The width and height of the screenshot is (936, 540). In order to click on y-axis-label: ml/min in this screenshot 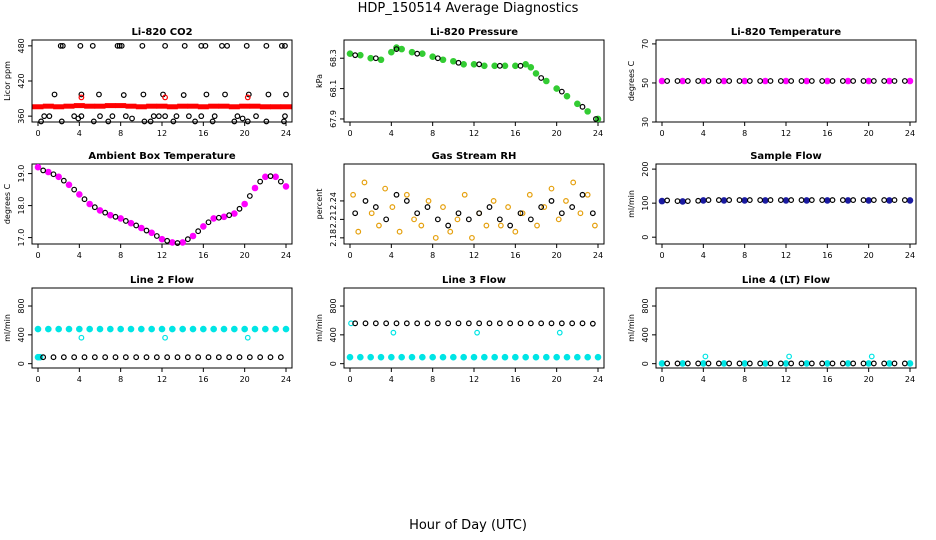, I will do `click(319, 328)`.